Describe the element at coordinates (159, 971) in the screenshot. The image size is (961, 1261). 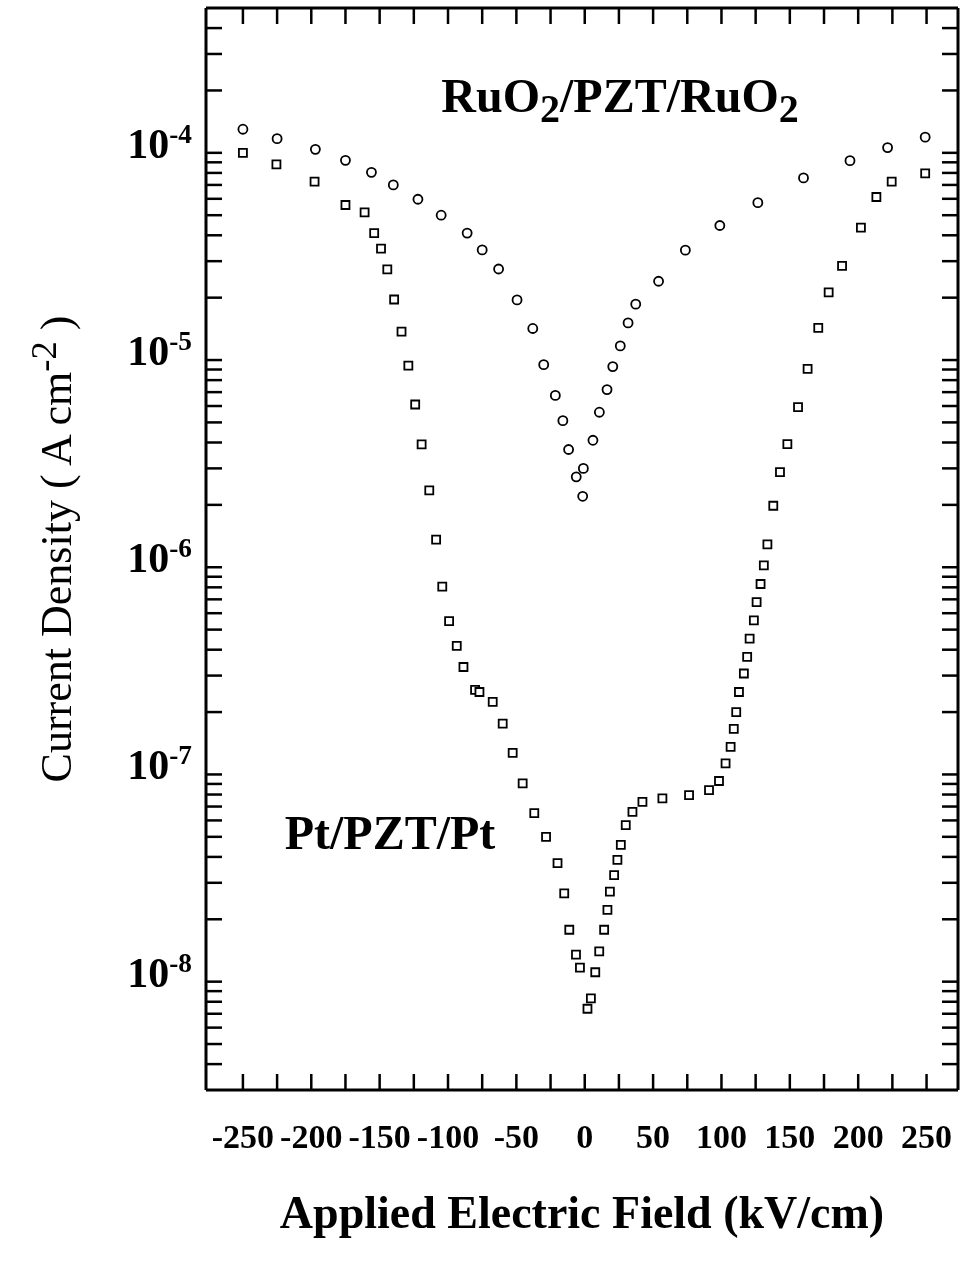
I see `y-tick-label: 10$^{-8}$` at that location.